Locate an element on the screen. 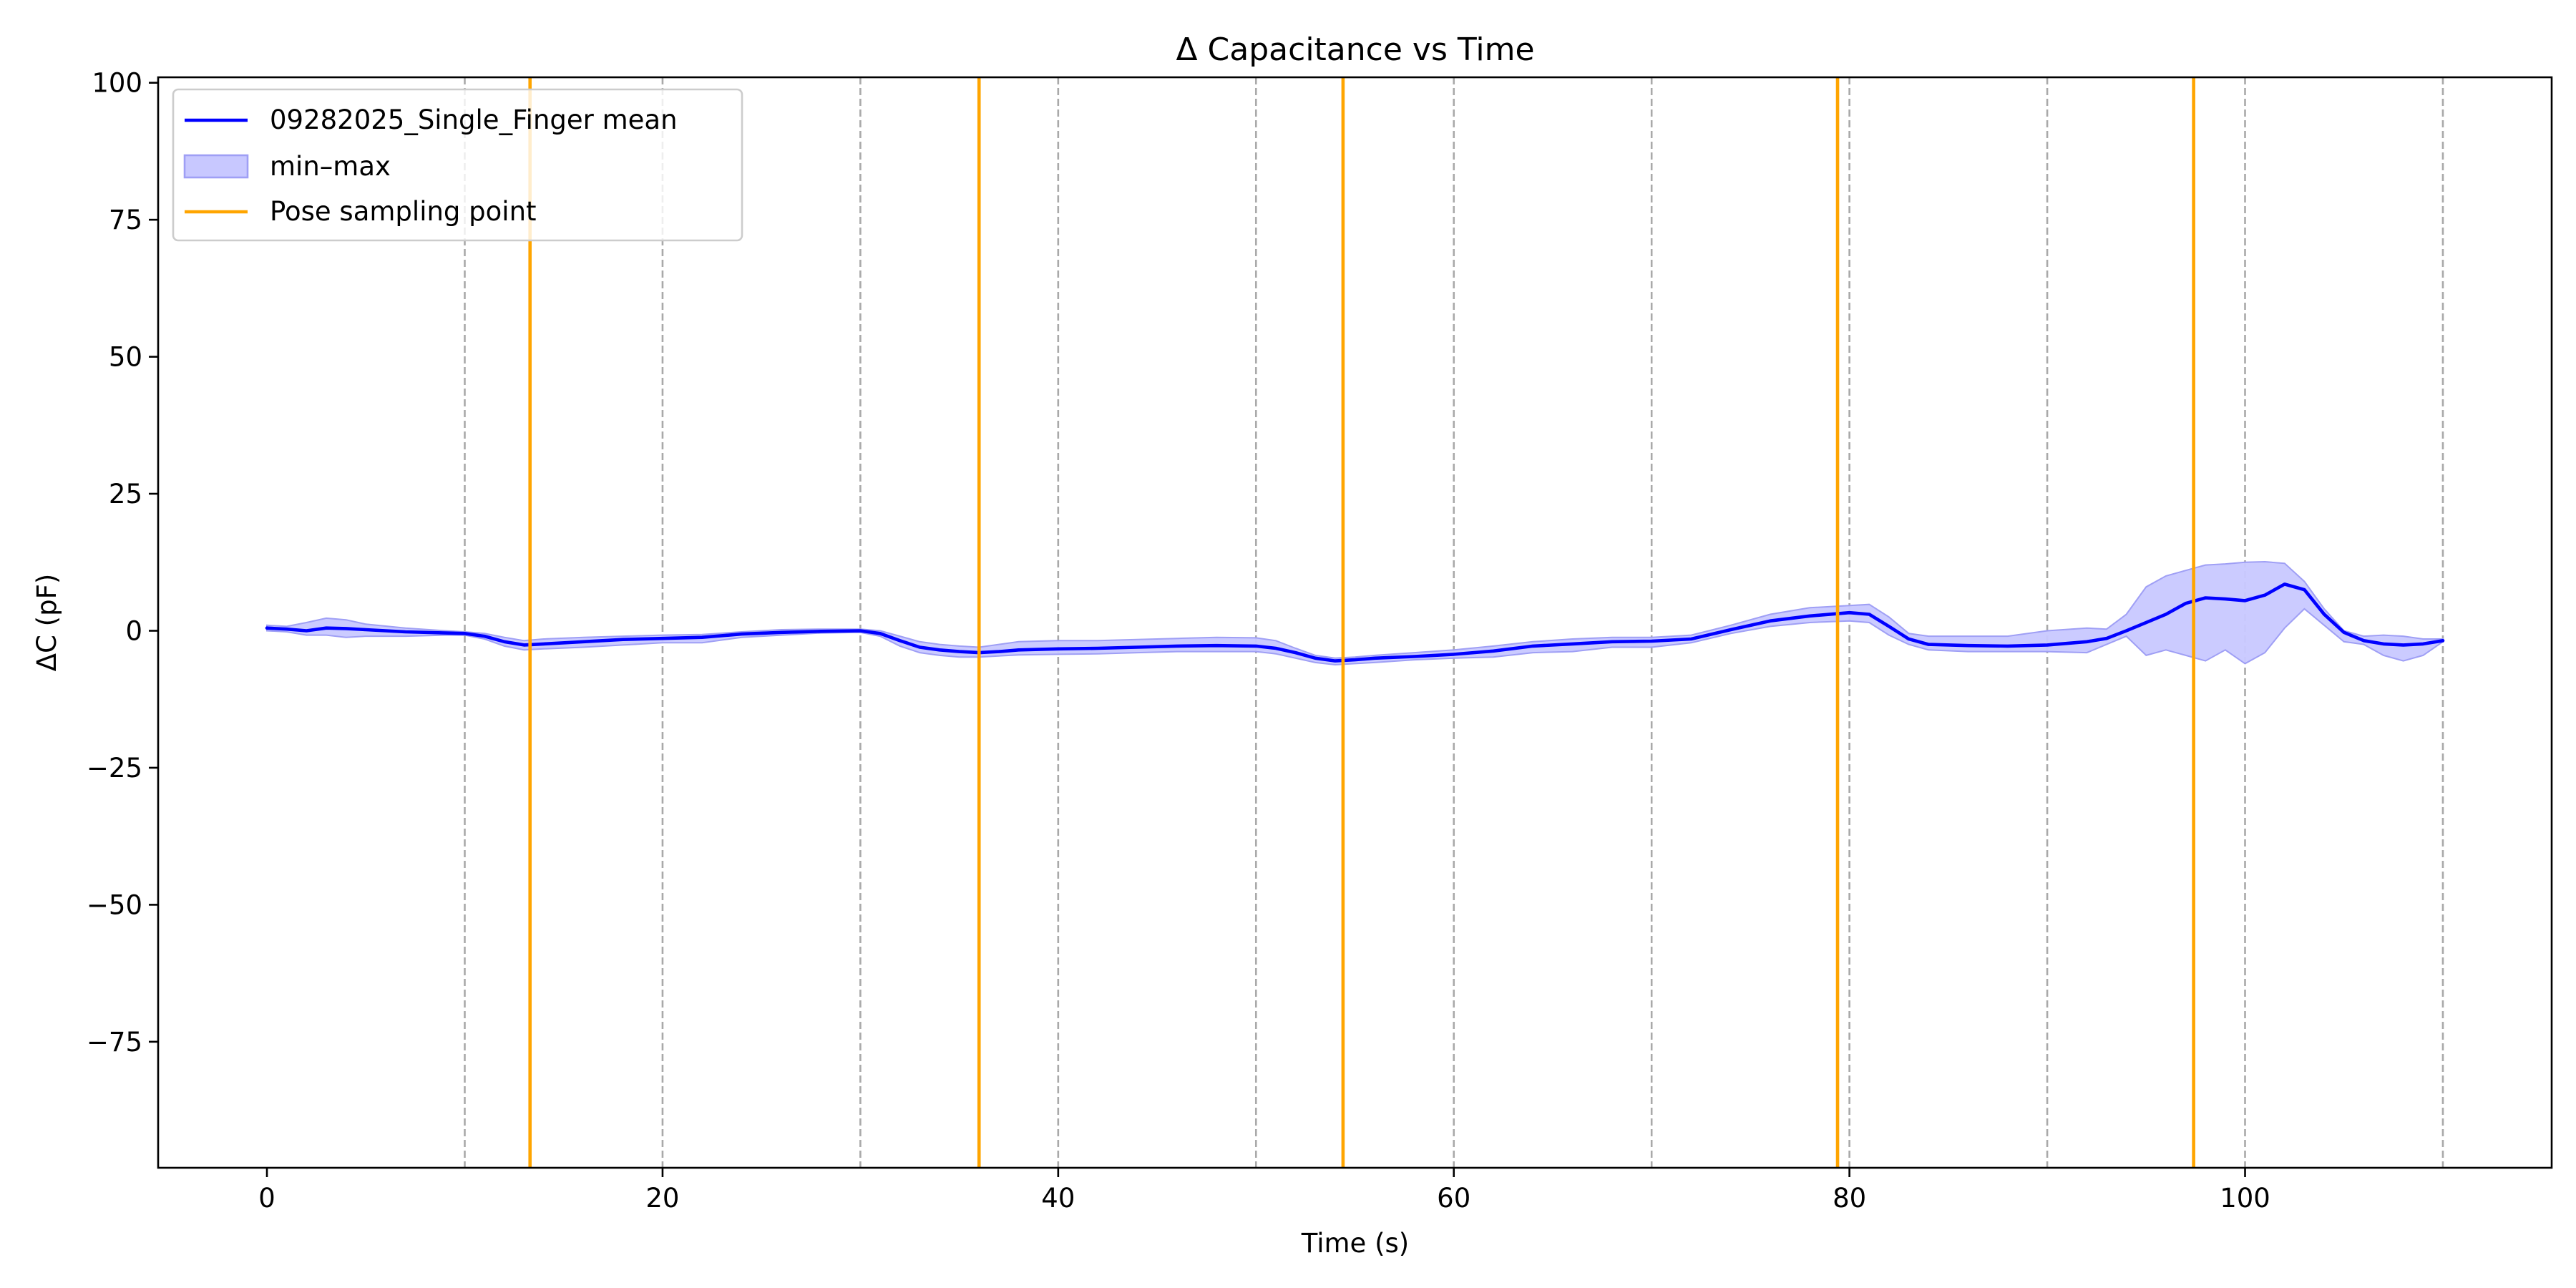 This screenshot has width=2576, height=1288. x-tick-label: 60 is located at coordinates (1453, 1198).